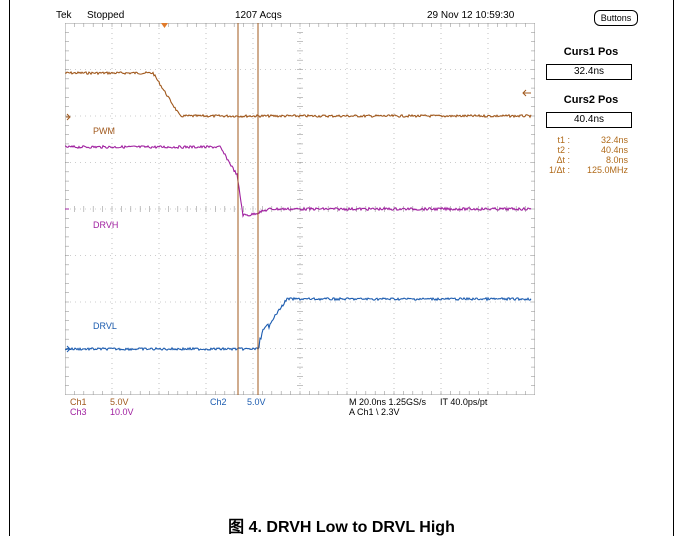  Describe the element at coordinates (616, 18) in the screenshot. I see `buttons-toggle: Buttons` at that location.